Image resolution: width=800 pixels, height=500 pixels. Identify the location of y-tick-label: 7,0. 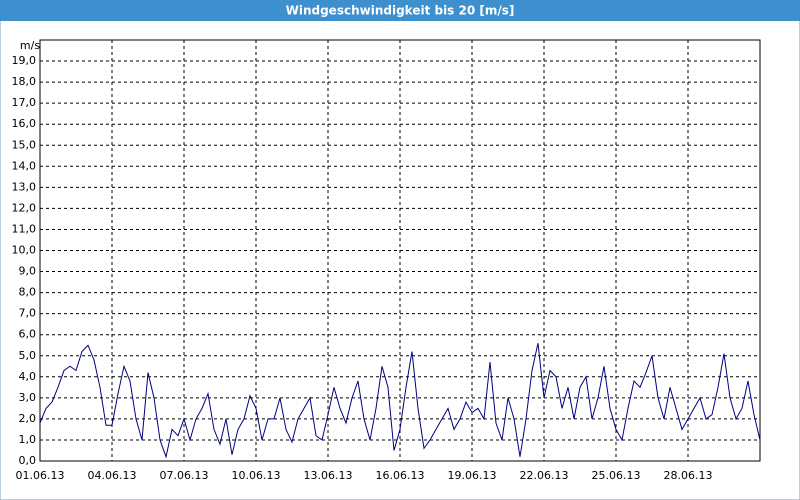
(28, 313).